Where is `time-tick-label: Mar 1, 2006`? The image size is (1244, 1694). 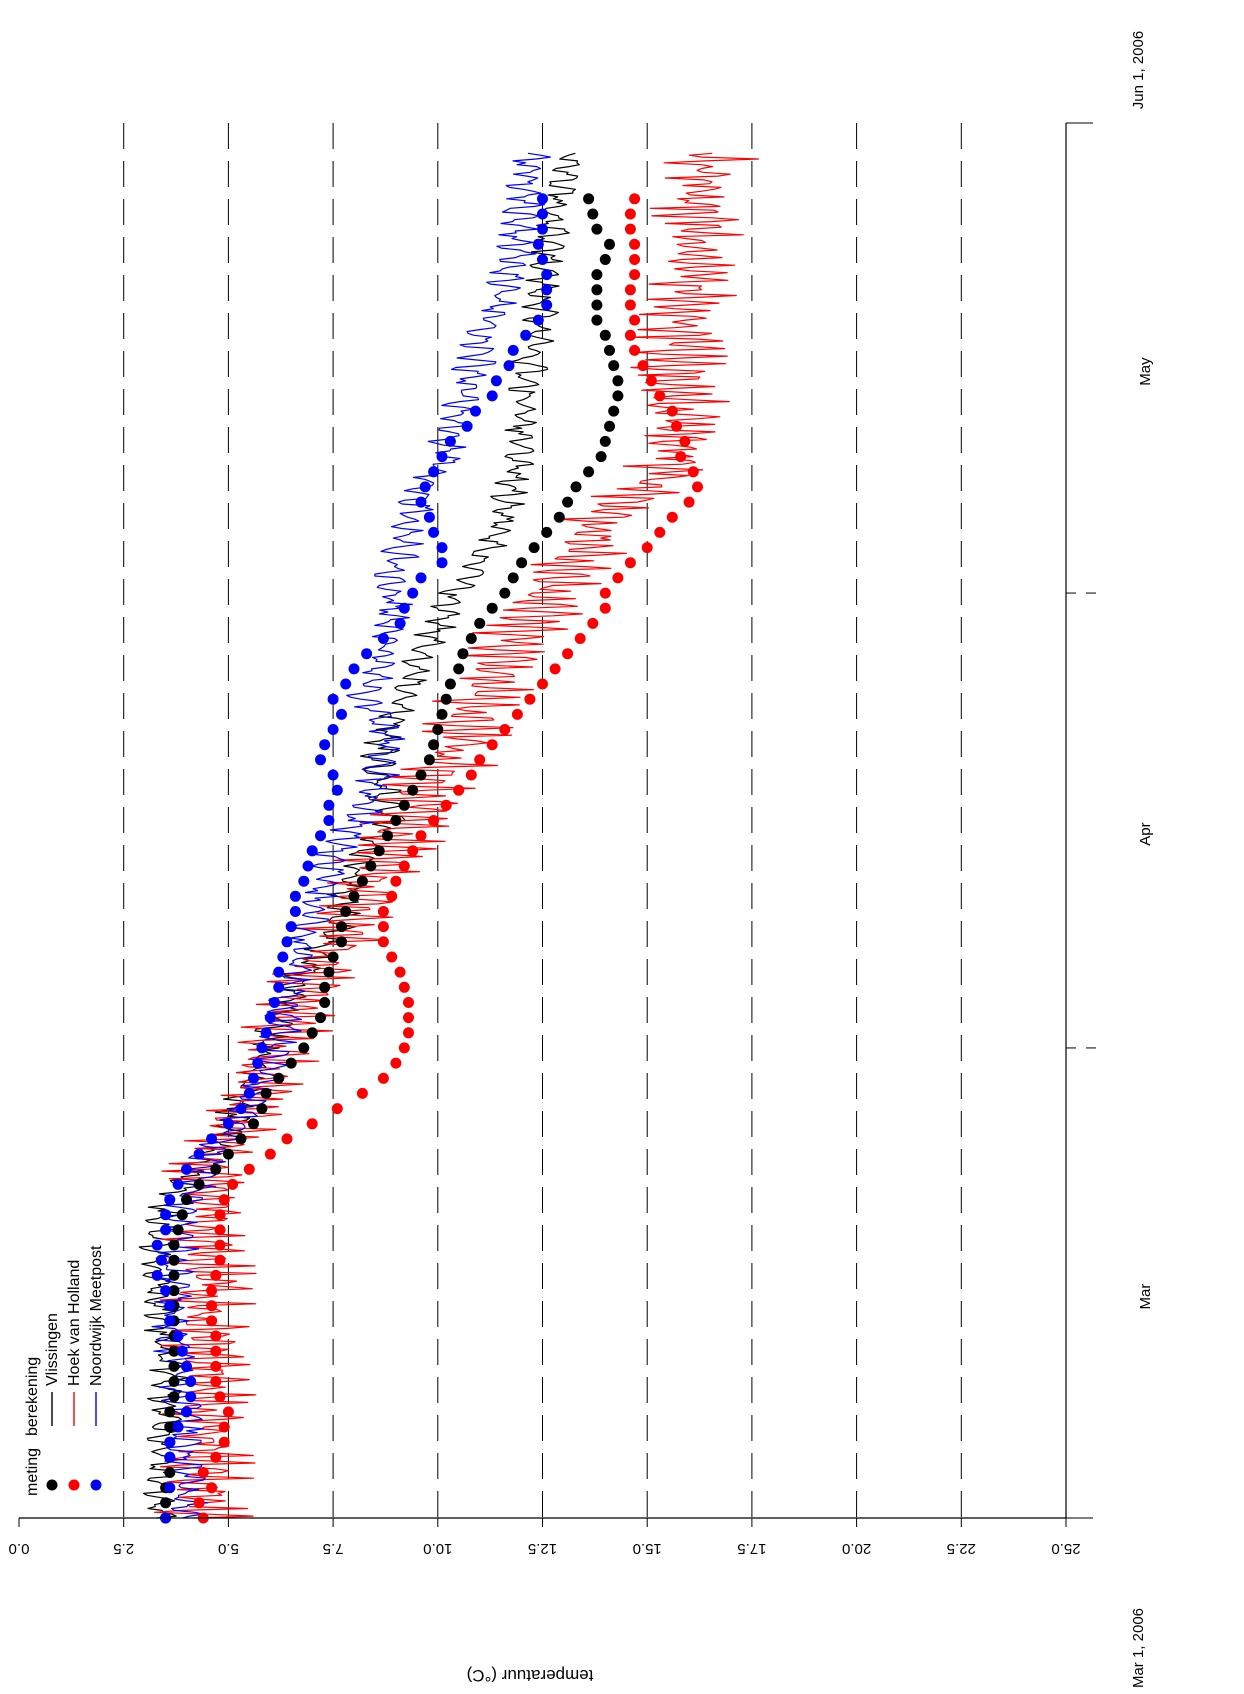 time-tick-label: Mar 1, 2006 is located at coordinates (1138, 1648).